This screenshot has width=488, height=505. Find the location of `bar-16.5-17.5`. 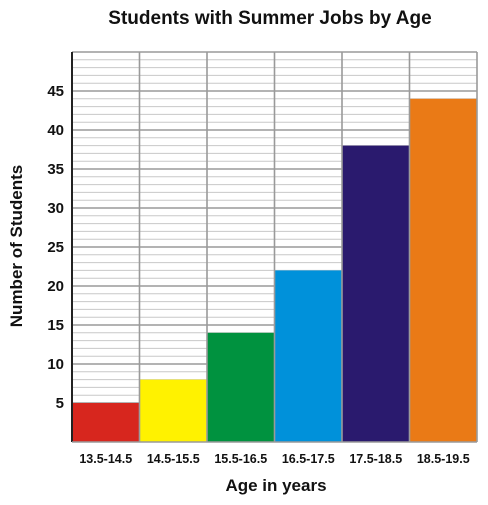

bar-16.5-17.5 is located at coordinates (308, 356).